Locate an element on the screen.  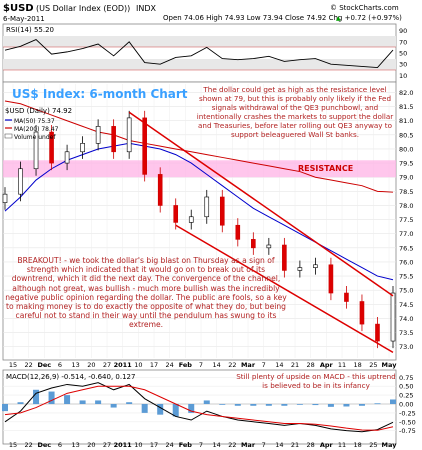
chart-exchange: INDX is located at coordinates (146, 8).